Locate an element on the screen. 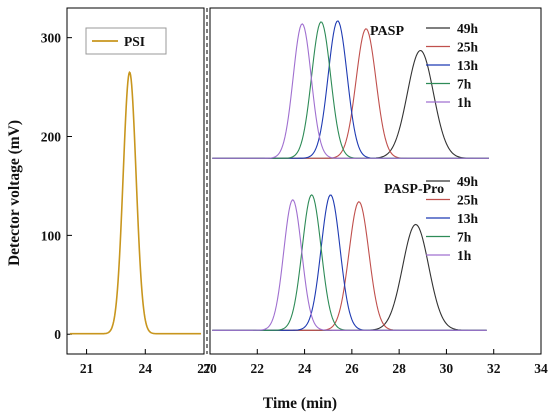 The height and width of the screenshot is (414, 550). x-tick-label: 21 is located at coordinates (87, 368).